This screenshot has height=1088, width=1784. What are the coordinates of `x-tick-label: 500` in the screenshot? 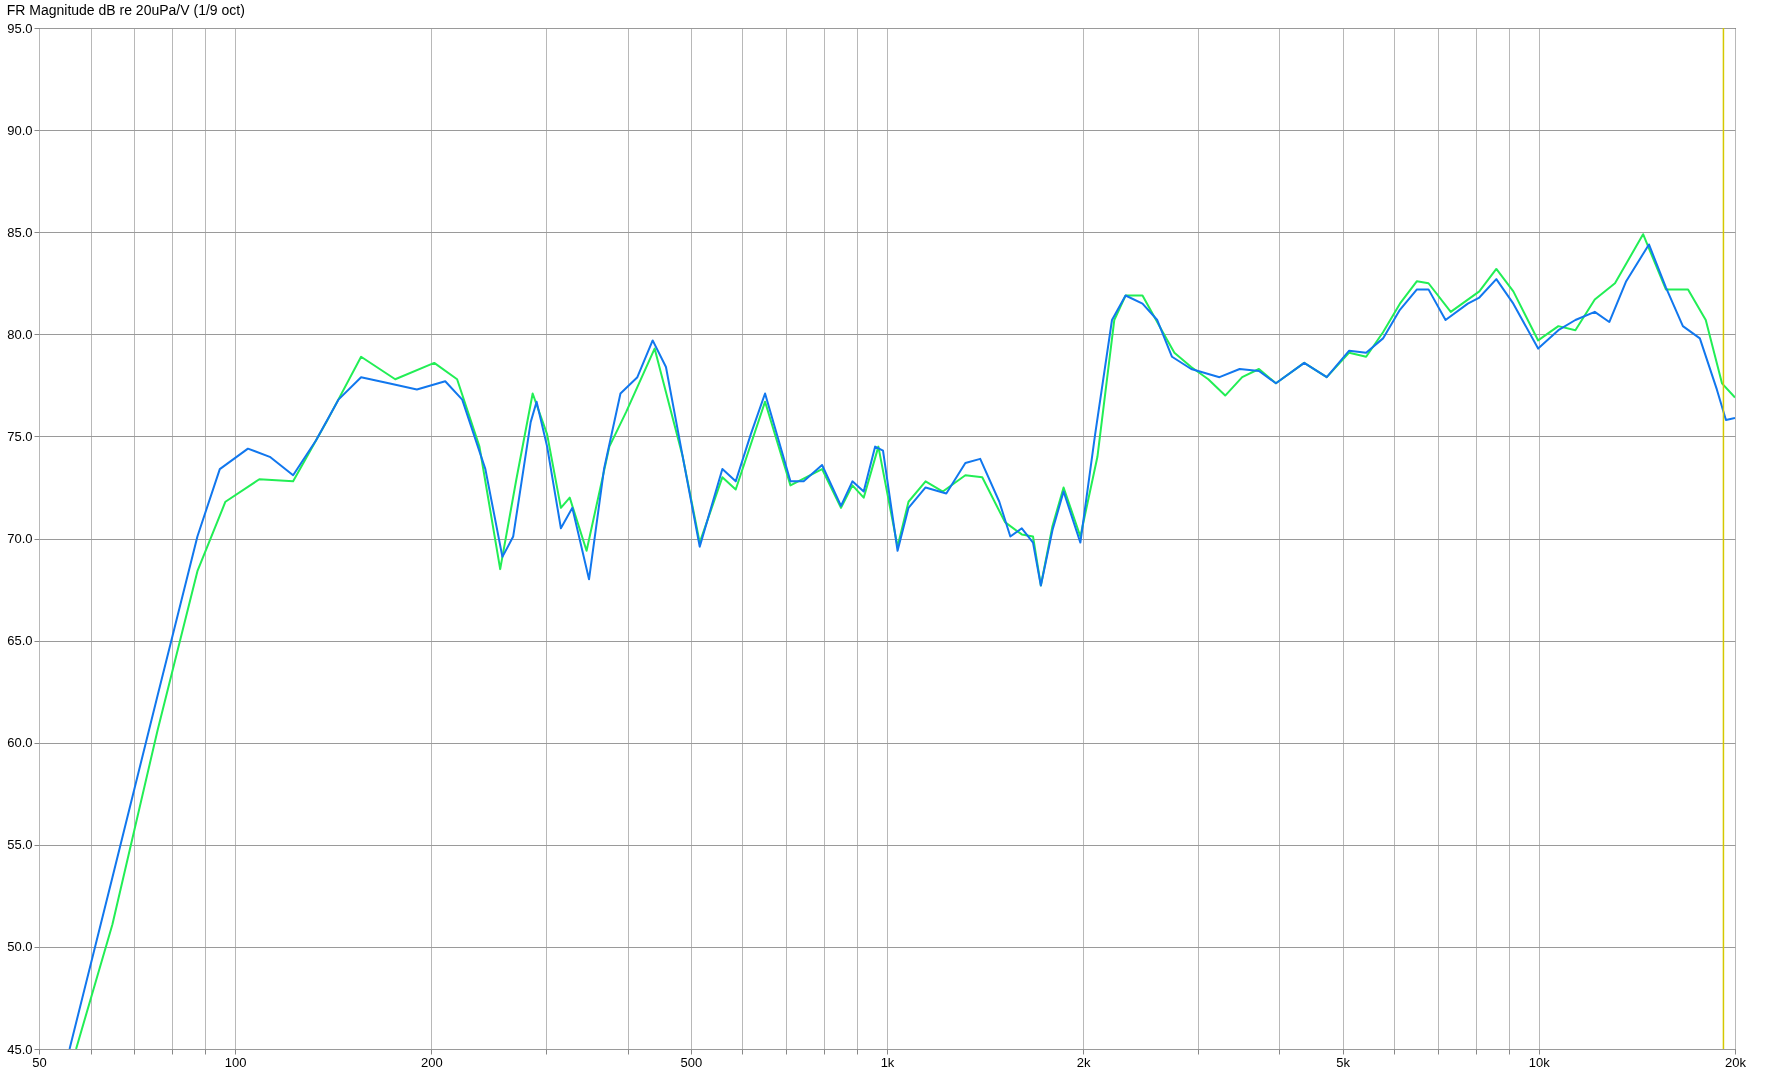 It's located at (691, 1062).